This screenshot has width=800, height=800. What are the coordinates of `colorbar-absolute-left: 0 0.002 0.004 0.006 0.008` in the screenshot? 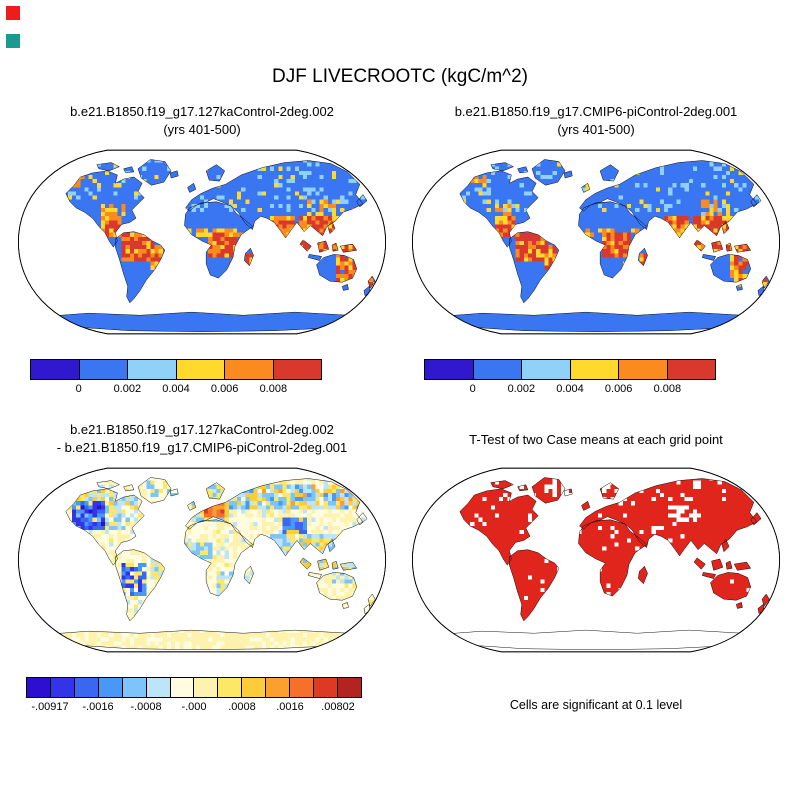 It's located at (176, 379).